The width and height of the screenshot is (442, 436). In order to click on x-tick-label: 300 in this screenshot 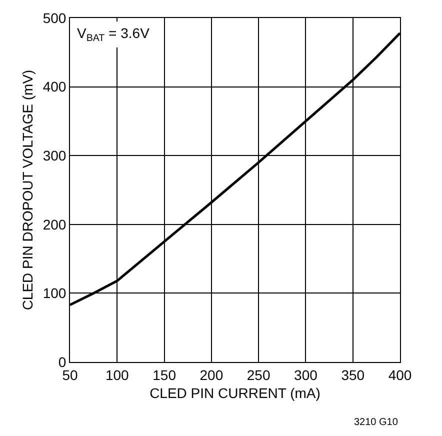, I will do `click(306, 374)`.